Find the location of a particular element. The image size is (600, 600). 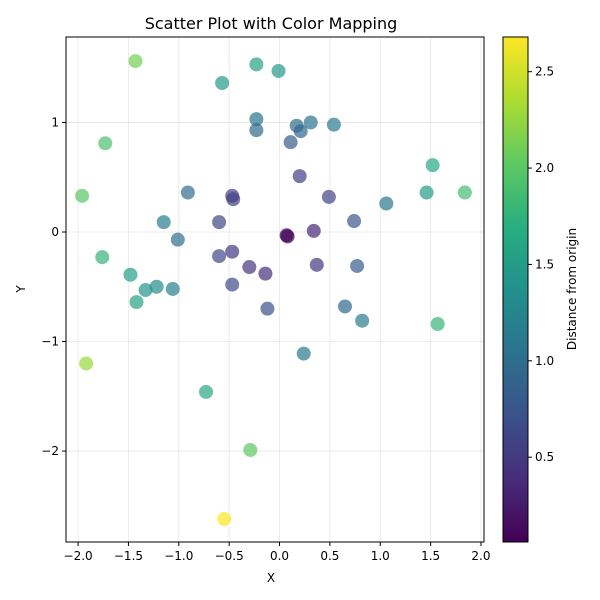

y-axis-ticks: −2 −1 0 1 is located at coordinates (53, 286).